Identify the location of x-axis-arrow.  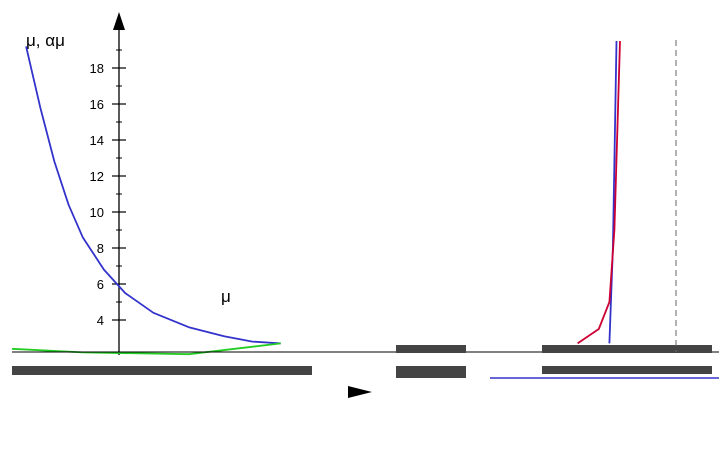
(360, 392).